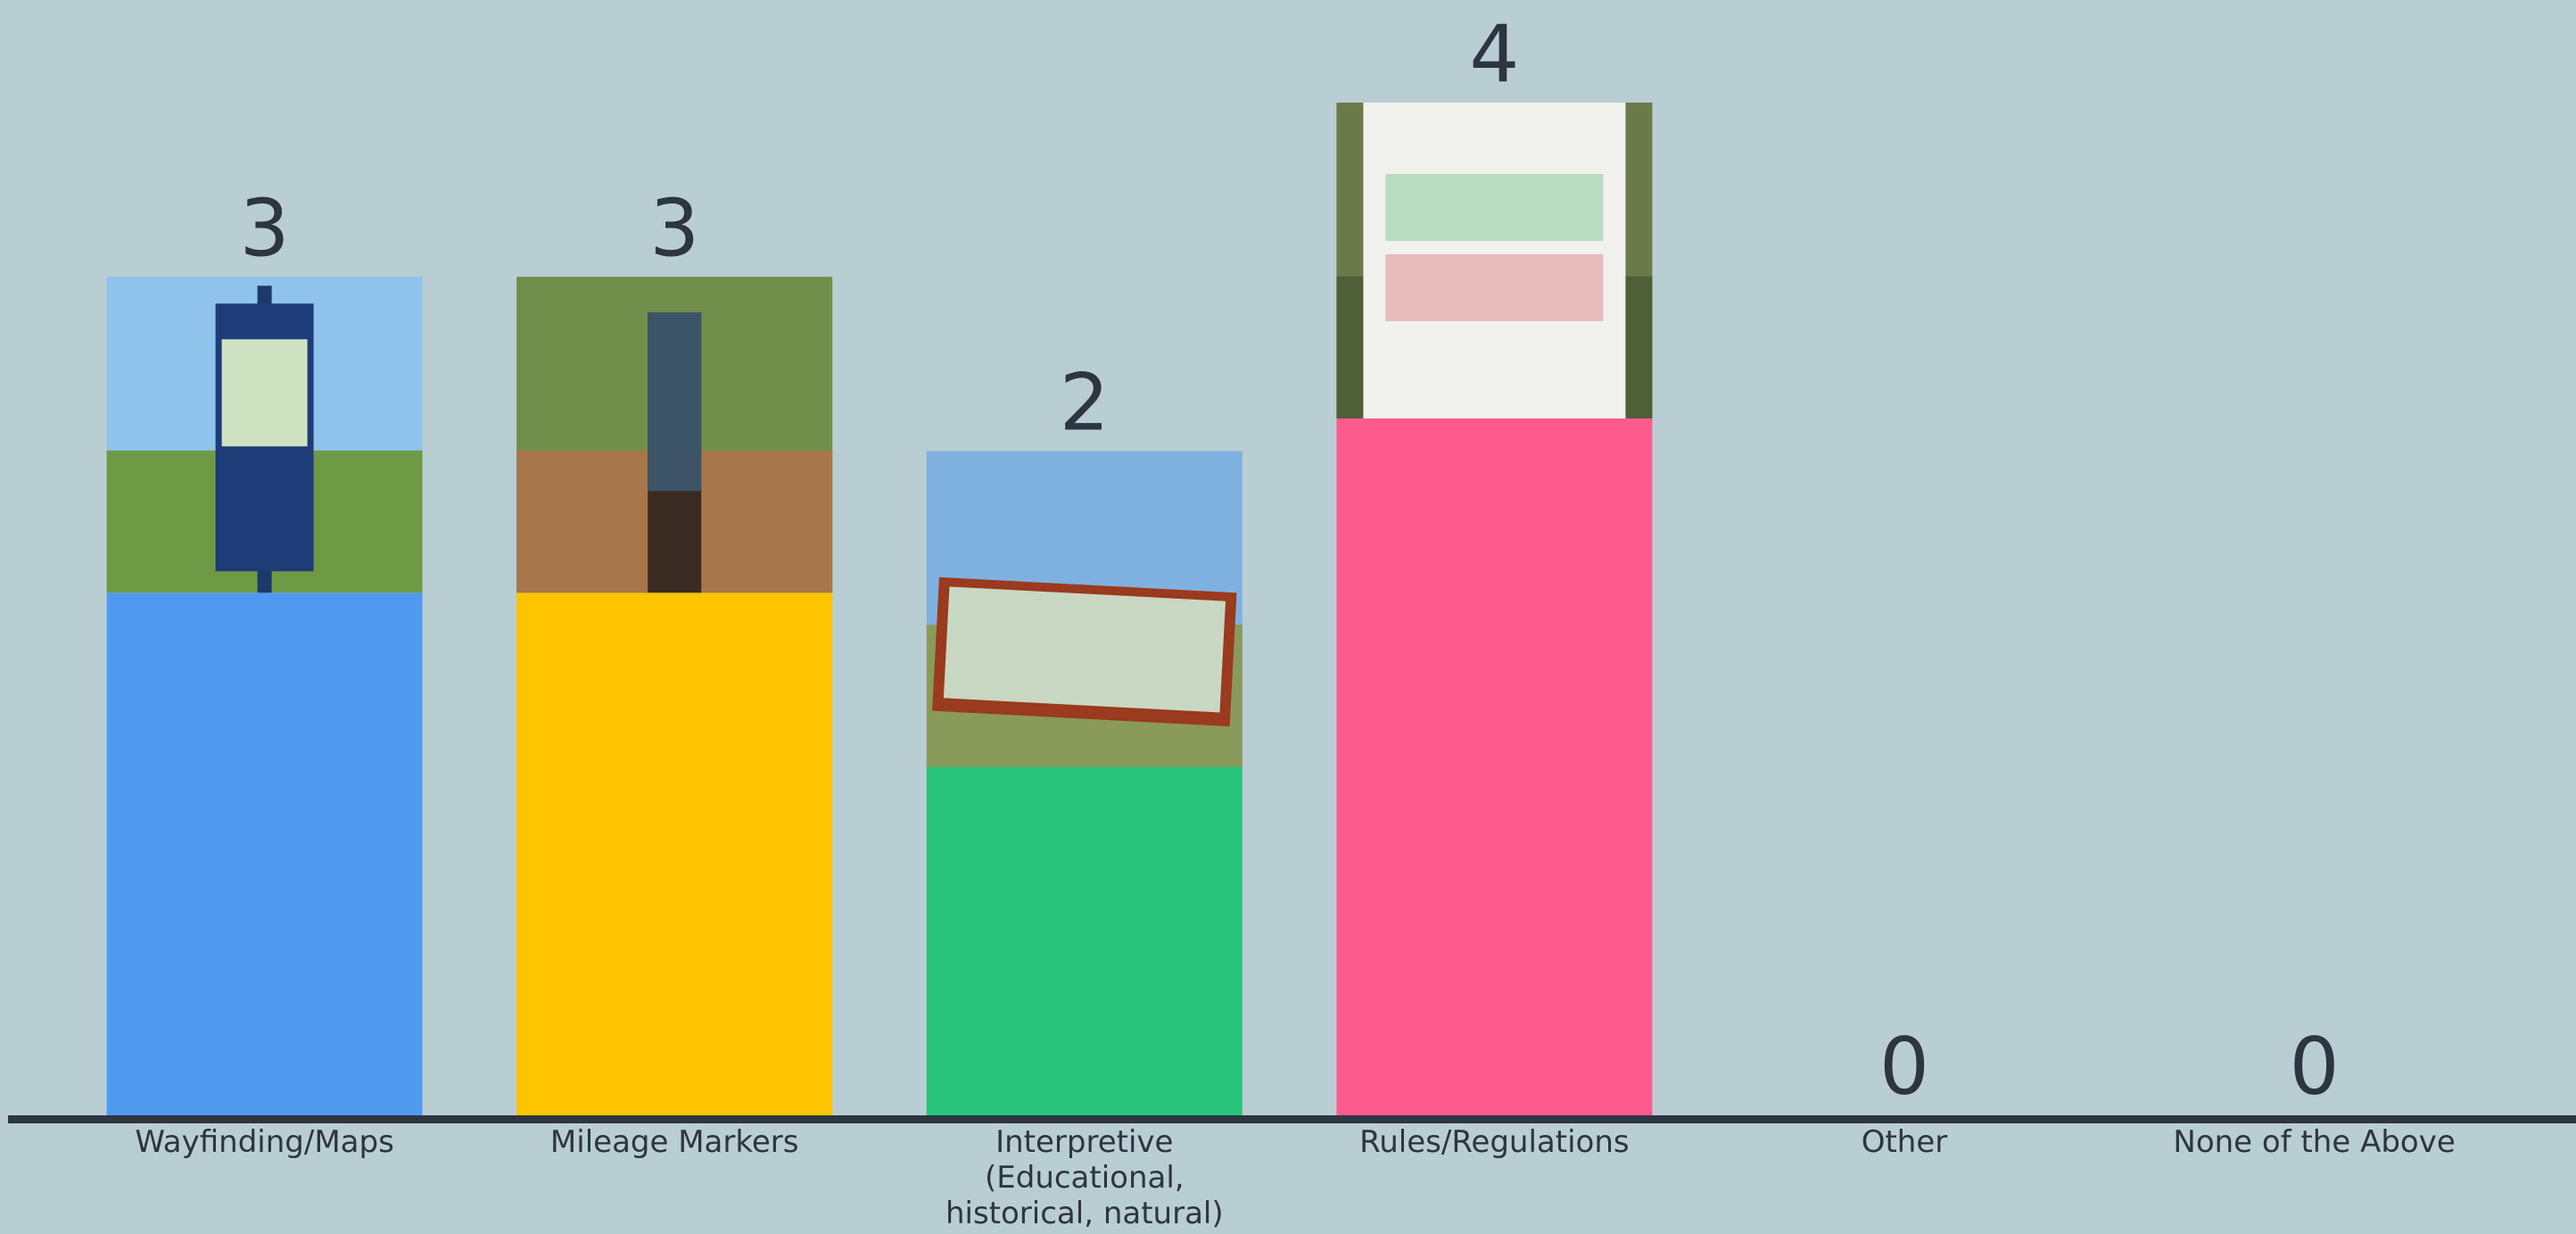  I want to click on x-tick-label: Wayfinding/Maps, so click(264, 1142).